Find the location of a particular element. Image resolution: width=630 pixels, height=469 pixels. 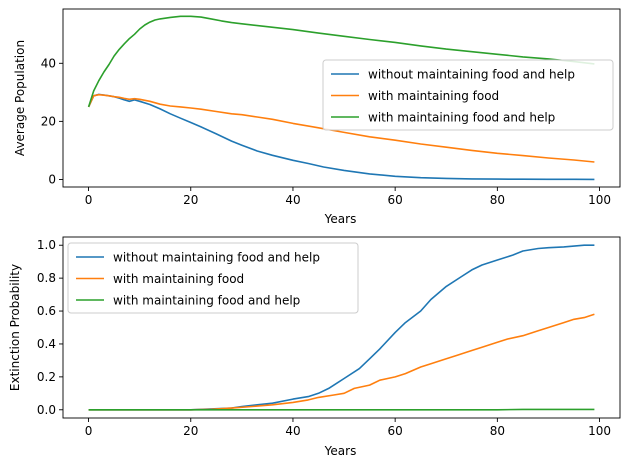

y-tick-label: 0 is located at coordinates (52, 179).